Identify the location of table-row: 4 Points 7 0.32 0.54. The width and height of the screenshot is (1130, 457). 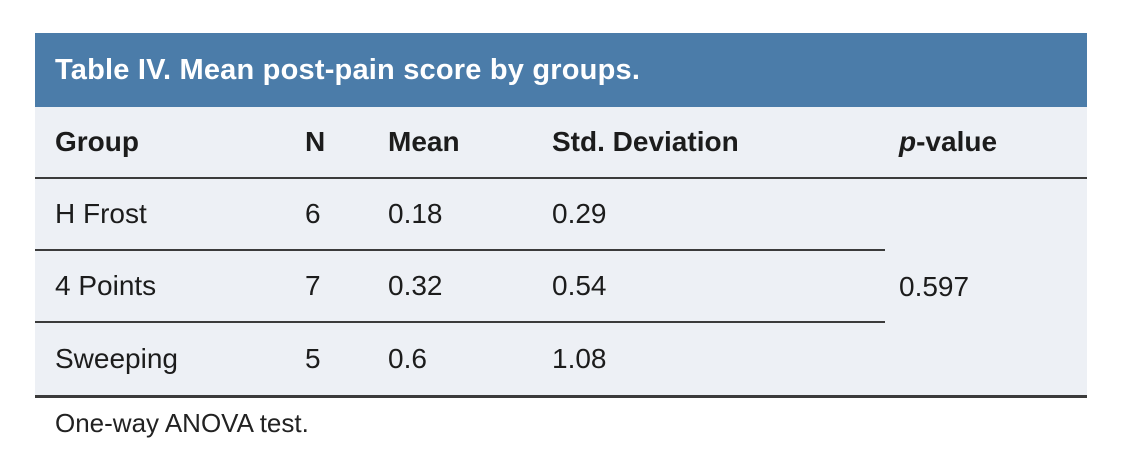
(561, 286).